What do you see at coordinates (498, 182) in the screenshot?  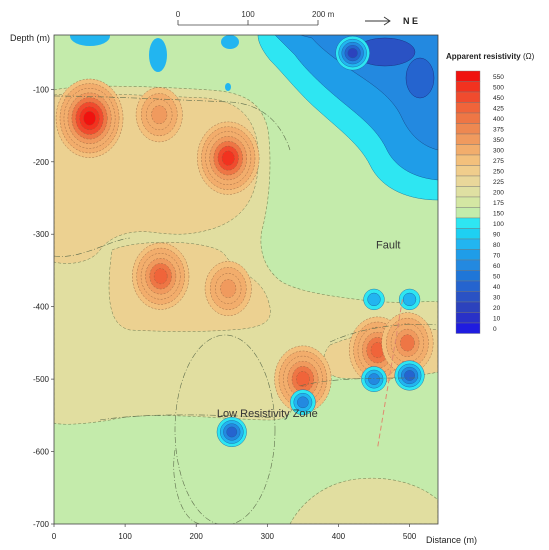 I see `legend-level-label: 225` at bounding box center [498, 182].